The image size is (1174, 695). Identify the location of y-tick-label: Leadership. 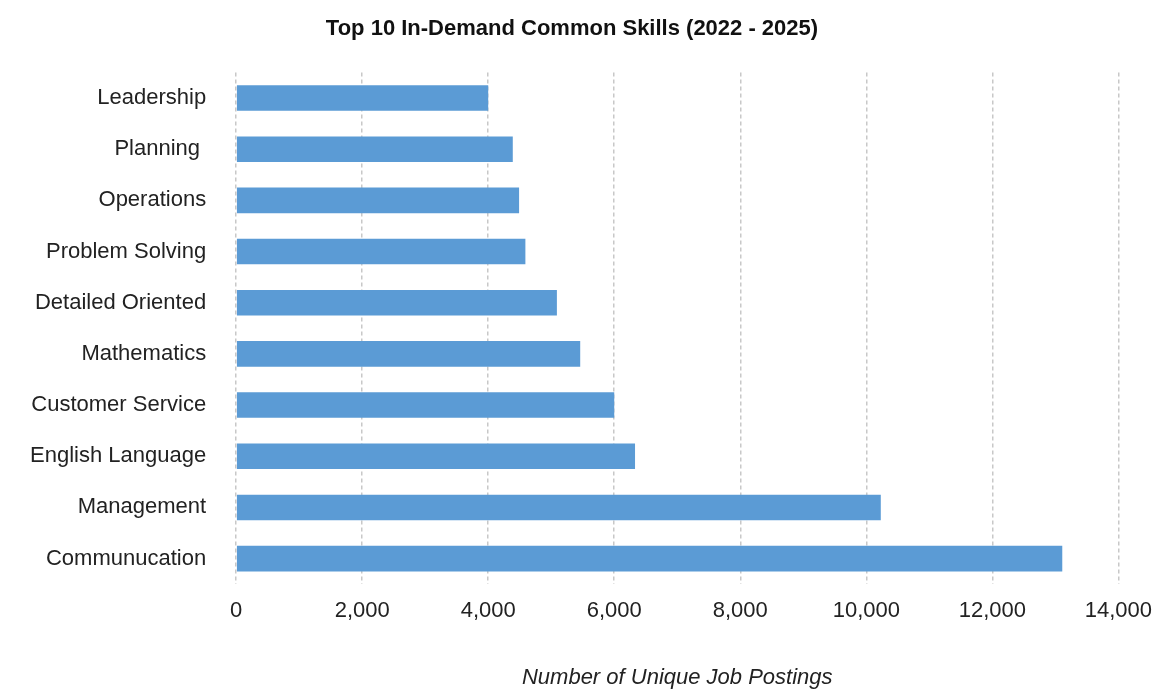
(152, 97).